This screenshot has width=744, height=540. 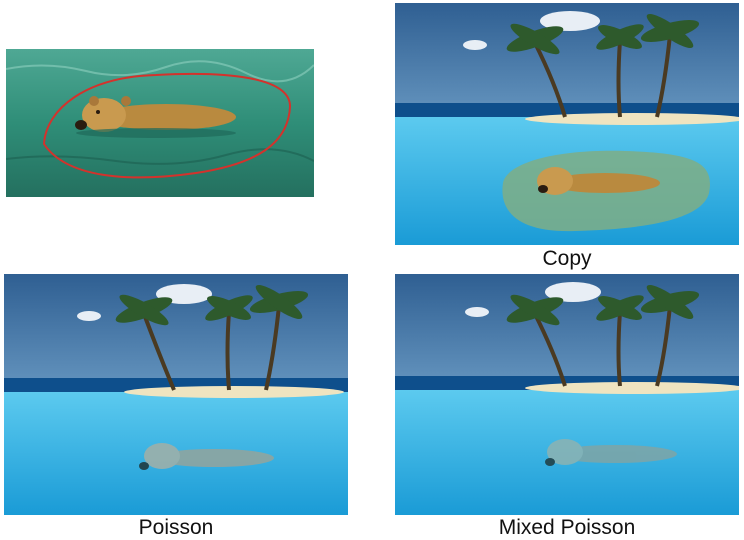 I want to click on caption-poisson: Poisson, so click(x=176, y=527).